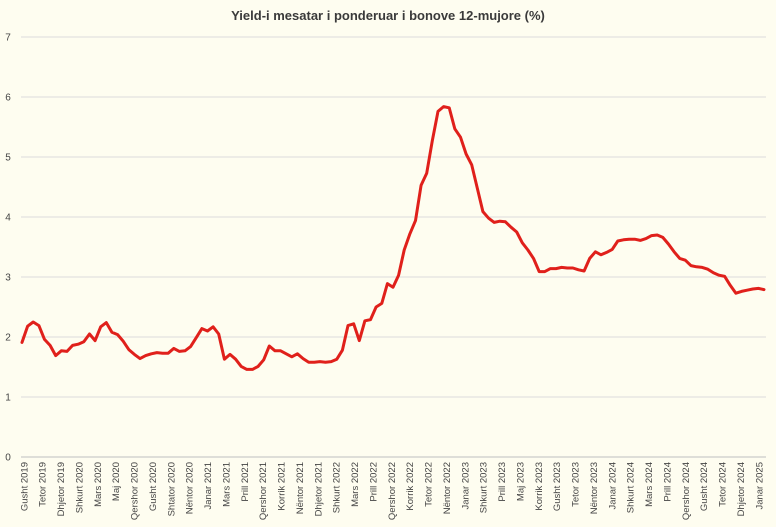  What do you see at coordinates (61, 489) in the screenshot?
I see `x-tick-label: Dhjetor 2019` at bounding box center [61, 489].